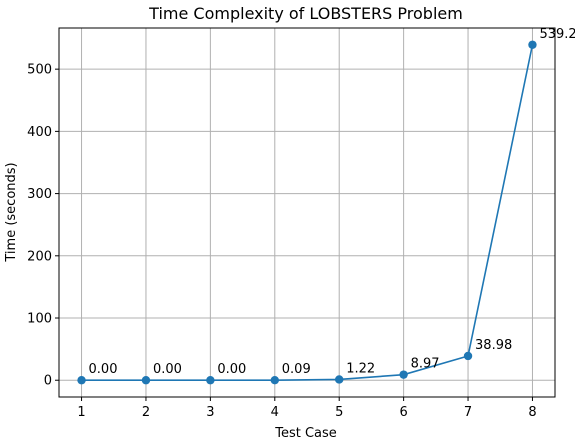  What do you see at coordinates (39, 70) in the screenshot?
I see `y-tick-label: 500` at bounding box center [39, 70].